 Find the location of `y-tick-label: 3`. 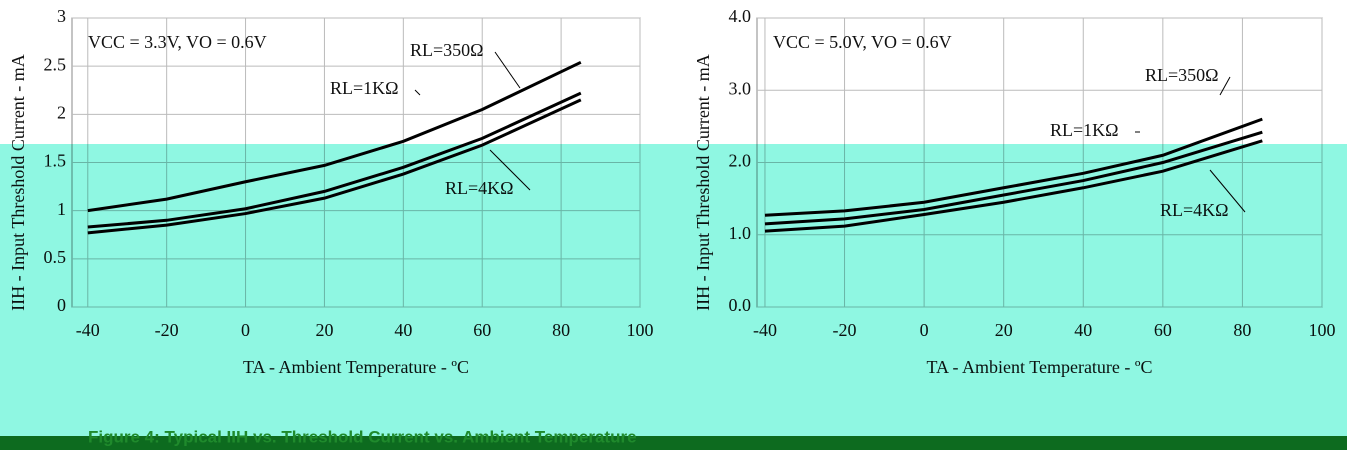

y-tick-label: 3 is located at coordinates (61, 16).